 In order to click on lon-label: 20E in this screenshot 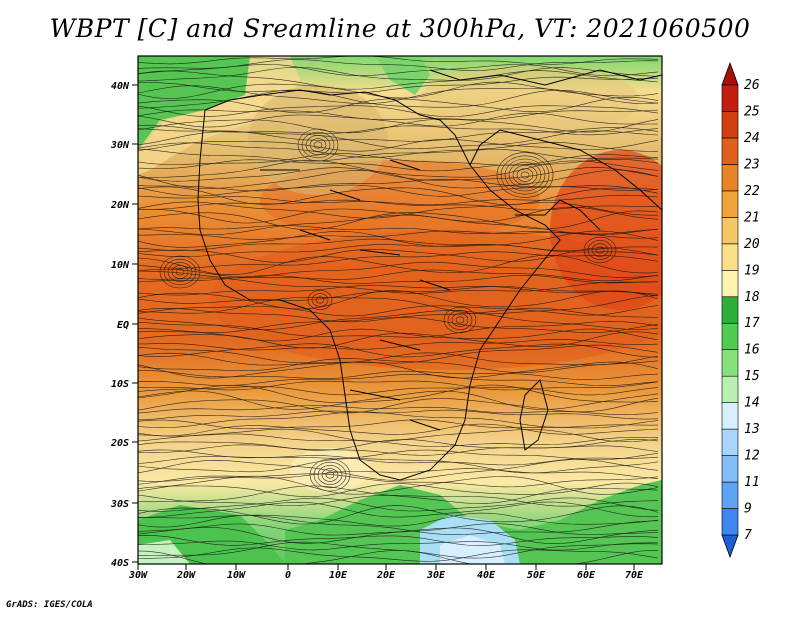, I will do `click(386, 575)`.